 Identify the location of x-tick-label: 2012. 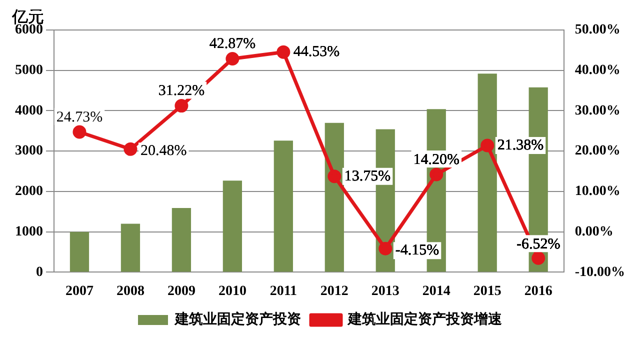
(334, 292).